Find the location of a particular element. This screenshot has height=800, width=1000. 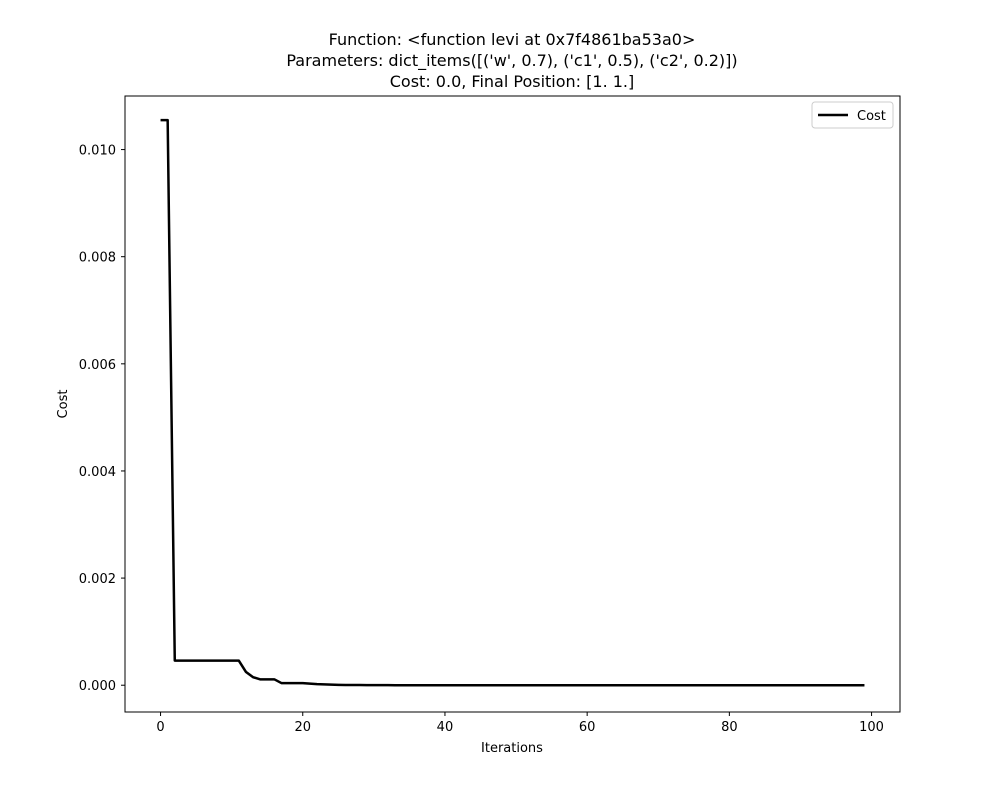

x-tick-label: 60 is located at coordinates (587, 727).